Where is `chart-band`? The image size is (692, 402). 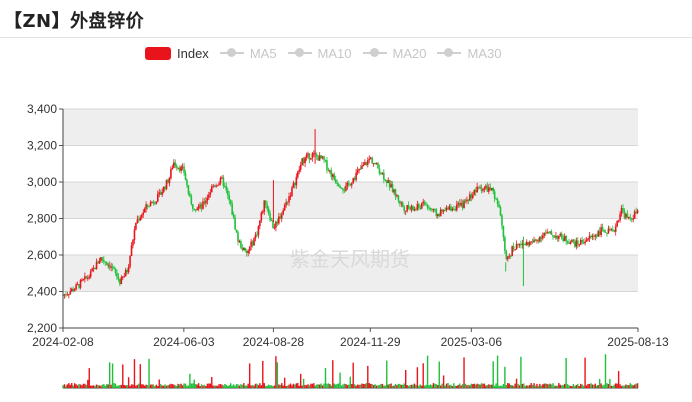 chart-band is located at coordinates (350, 127).